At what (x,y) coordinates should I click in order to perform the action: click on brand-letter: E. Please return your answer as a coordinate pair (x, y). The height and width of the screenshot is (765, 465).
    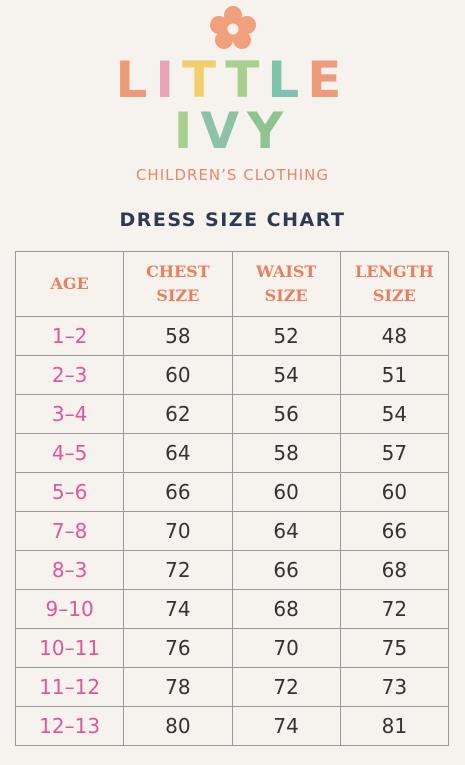
    Looking at the image, I should click on (328, 80).